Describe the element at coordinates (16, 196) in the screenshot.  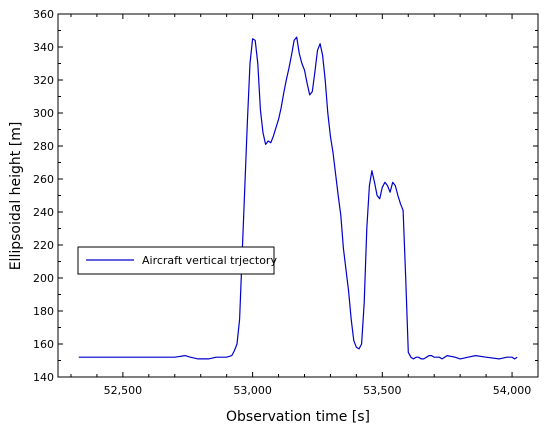
I see `y-axis-title: Ellipsoidal height [m]` at that location.